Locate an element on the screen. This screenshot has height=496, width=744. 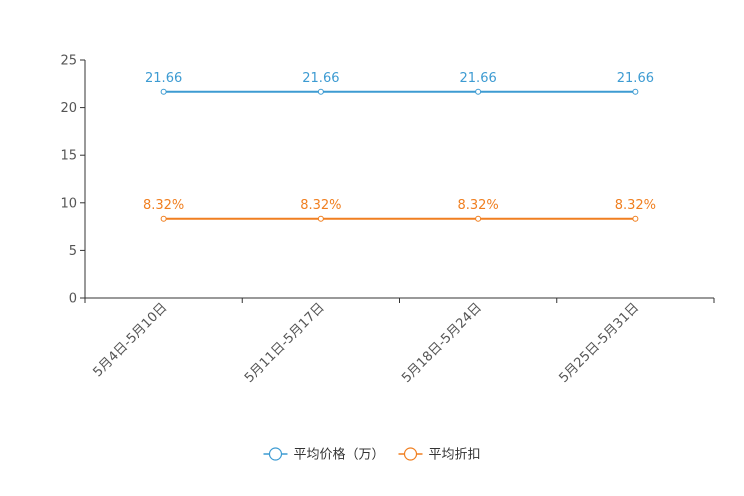
x-category-label: 5月25日-5月31日 is located at coordinates (599, 343).